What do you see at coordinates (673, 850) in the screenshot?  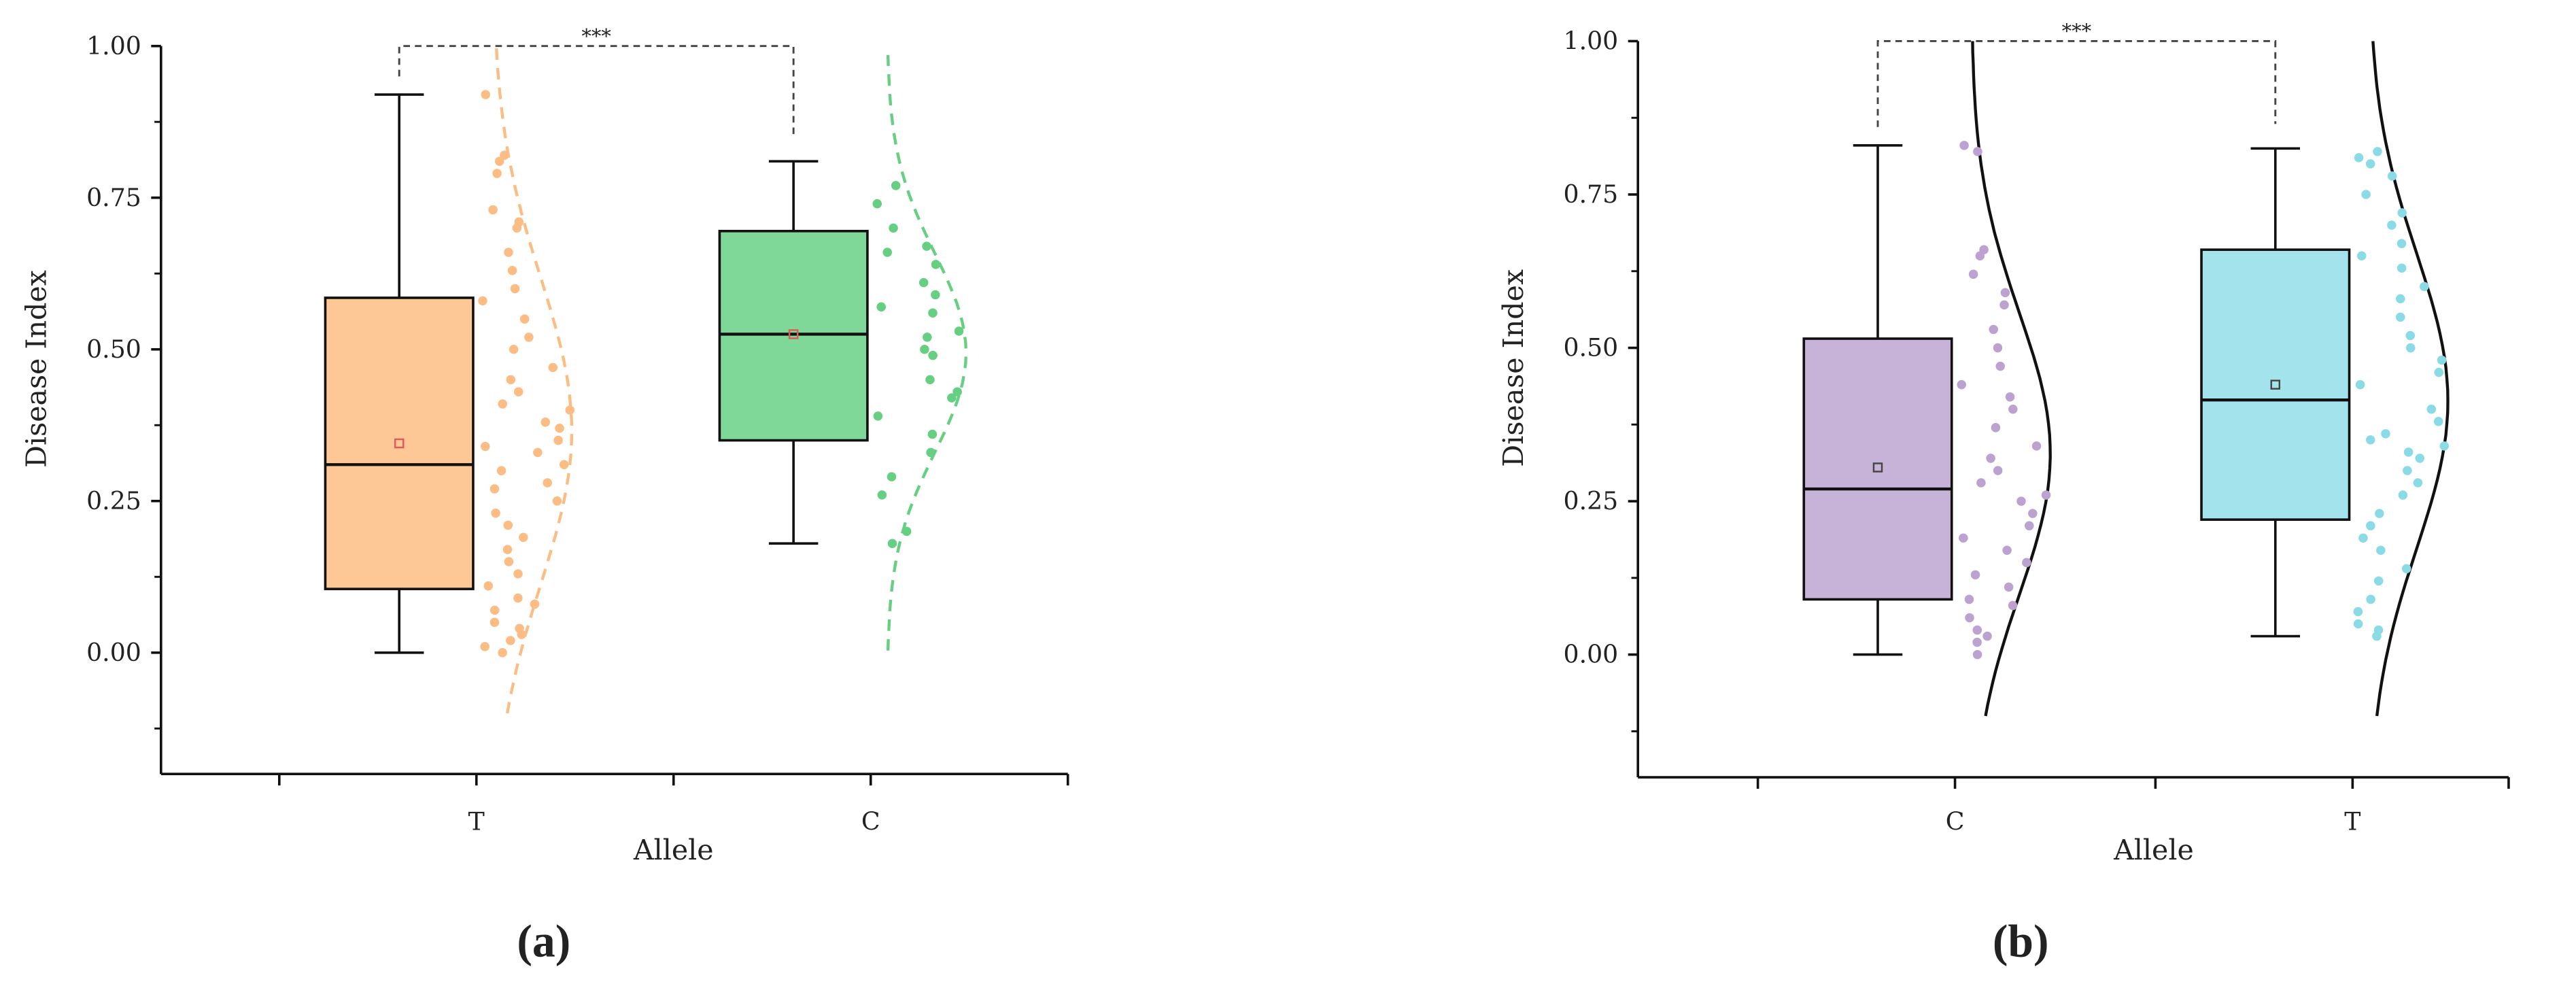 I see `x-axis-title: Allele` at bounding box center [673, 850].